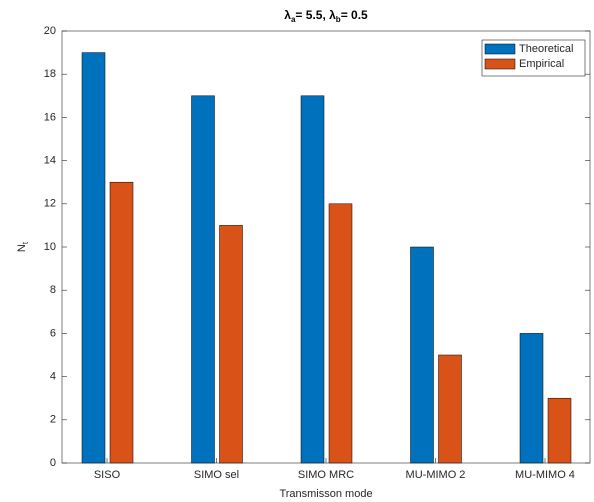 The height and width of the screenshot is (502, 594). Describe the element at coordinates (541, 64) in the screenshot. I see `legend-label: Empirical` at that location.